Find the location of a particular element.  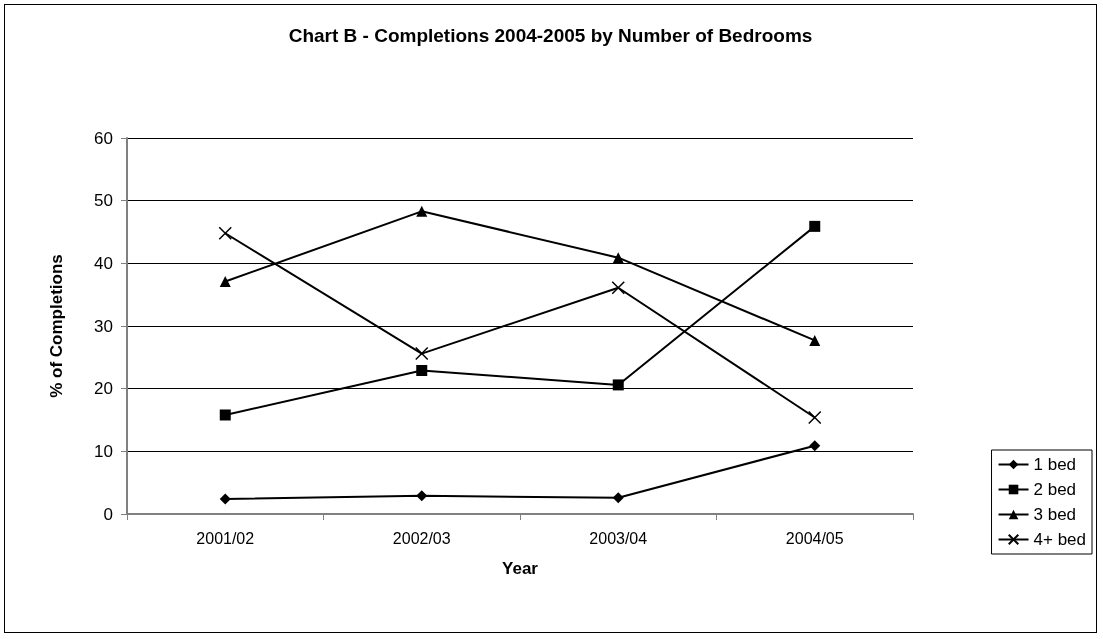

y-tick-label: 0 is located at coordinates (108, 514).